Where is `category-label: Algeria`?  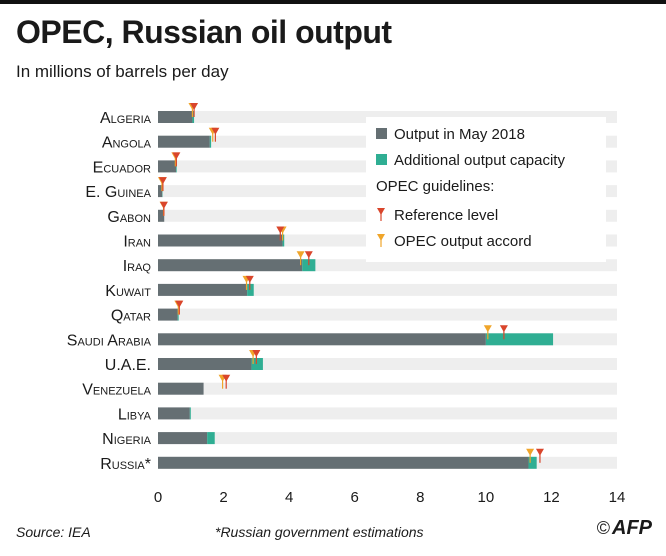 category-label: Algeria is located at coordinates (126, 118).